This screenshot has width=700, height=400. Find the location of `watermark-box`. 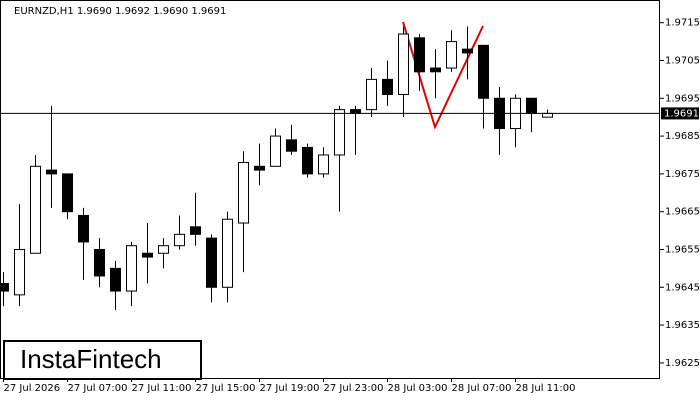

watermark-box is located at coordinates (102, 360).